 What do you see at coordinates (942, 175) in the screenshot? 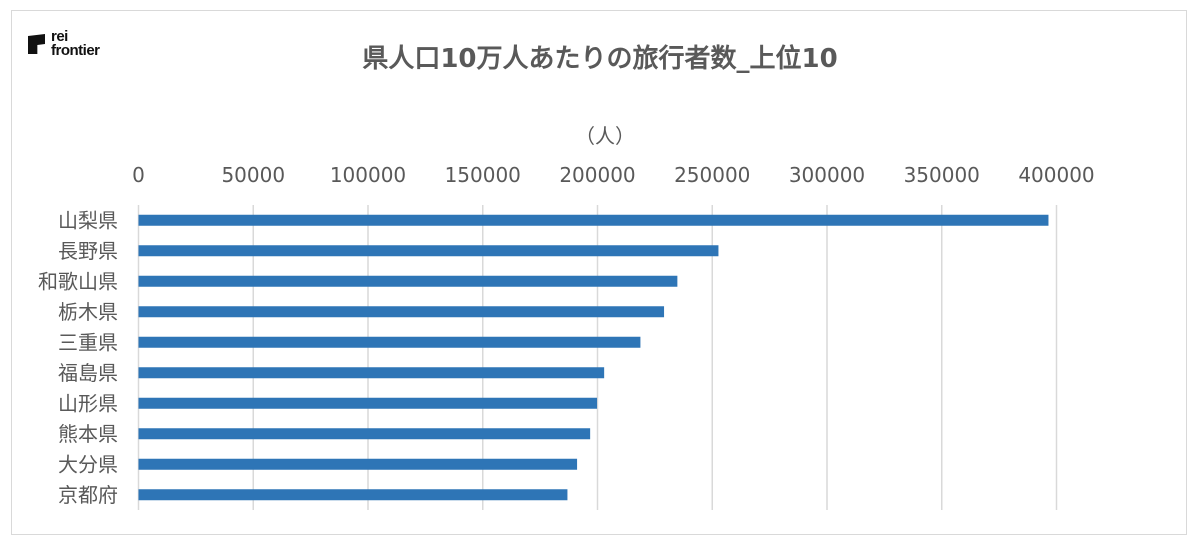
I see `x-tick-label: 350000` at bounding box center [942, 175].